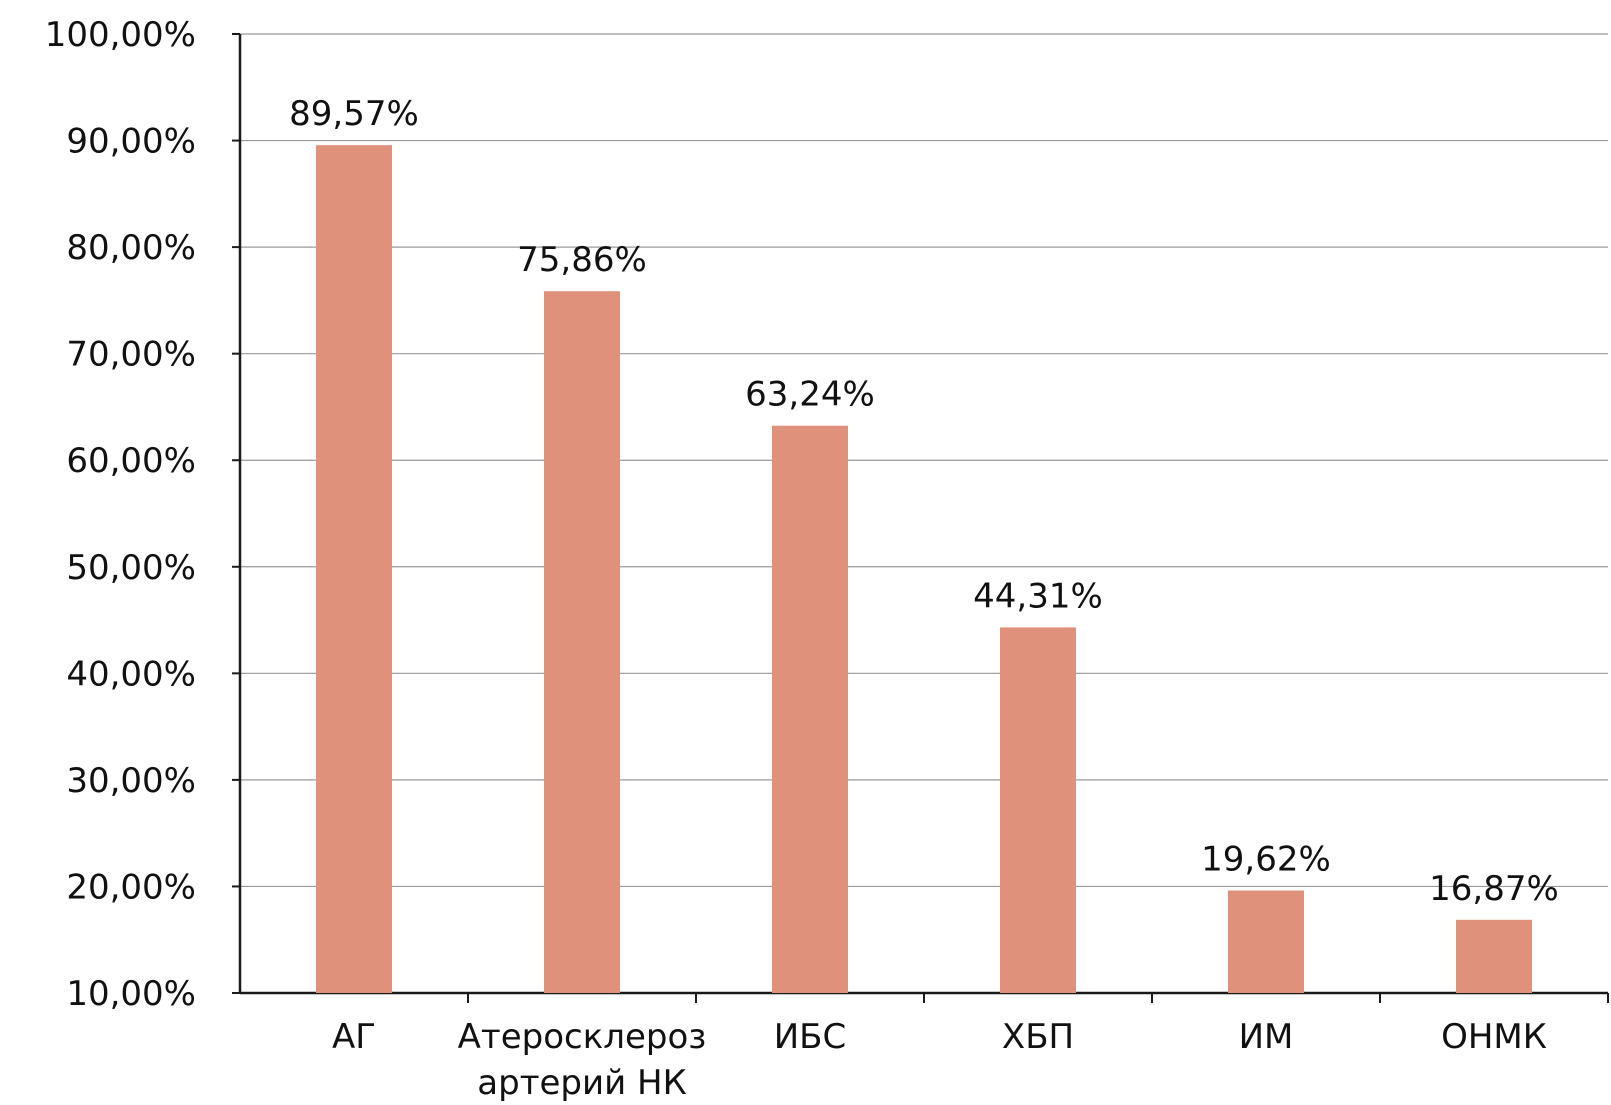  Describe the element at coordinates (1266, 1037) in the screenshot. I see `x-category-label: ИМ` at that location.